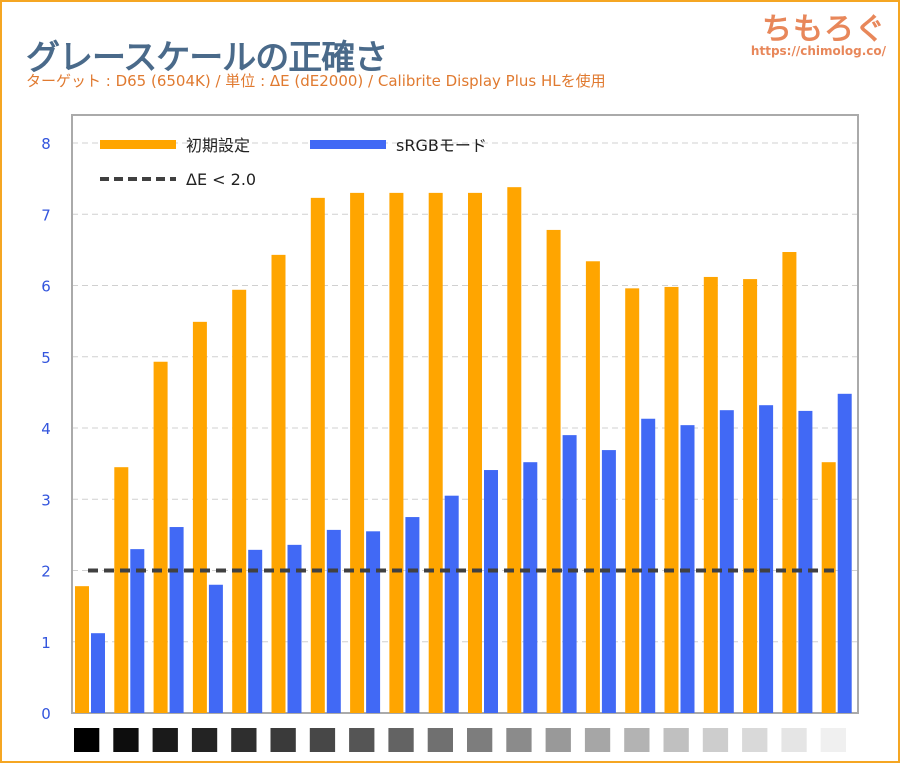  Describe the element at coordinates (818, 51) in the screenshot. I see `logo-url: https://chimolog.co/` at that location.